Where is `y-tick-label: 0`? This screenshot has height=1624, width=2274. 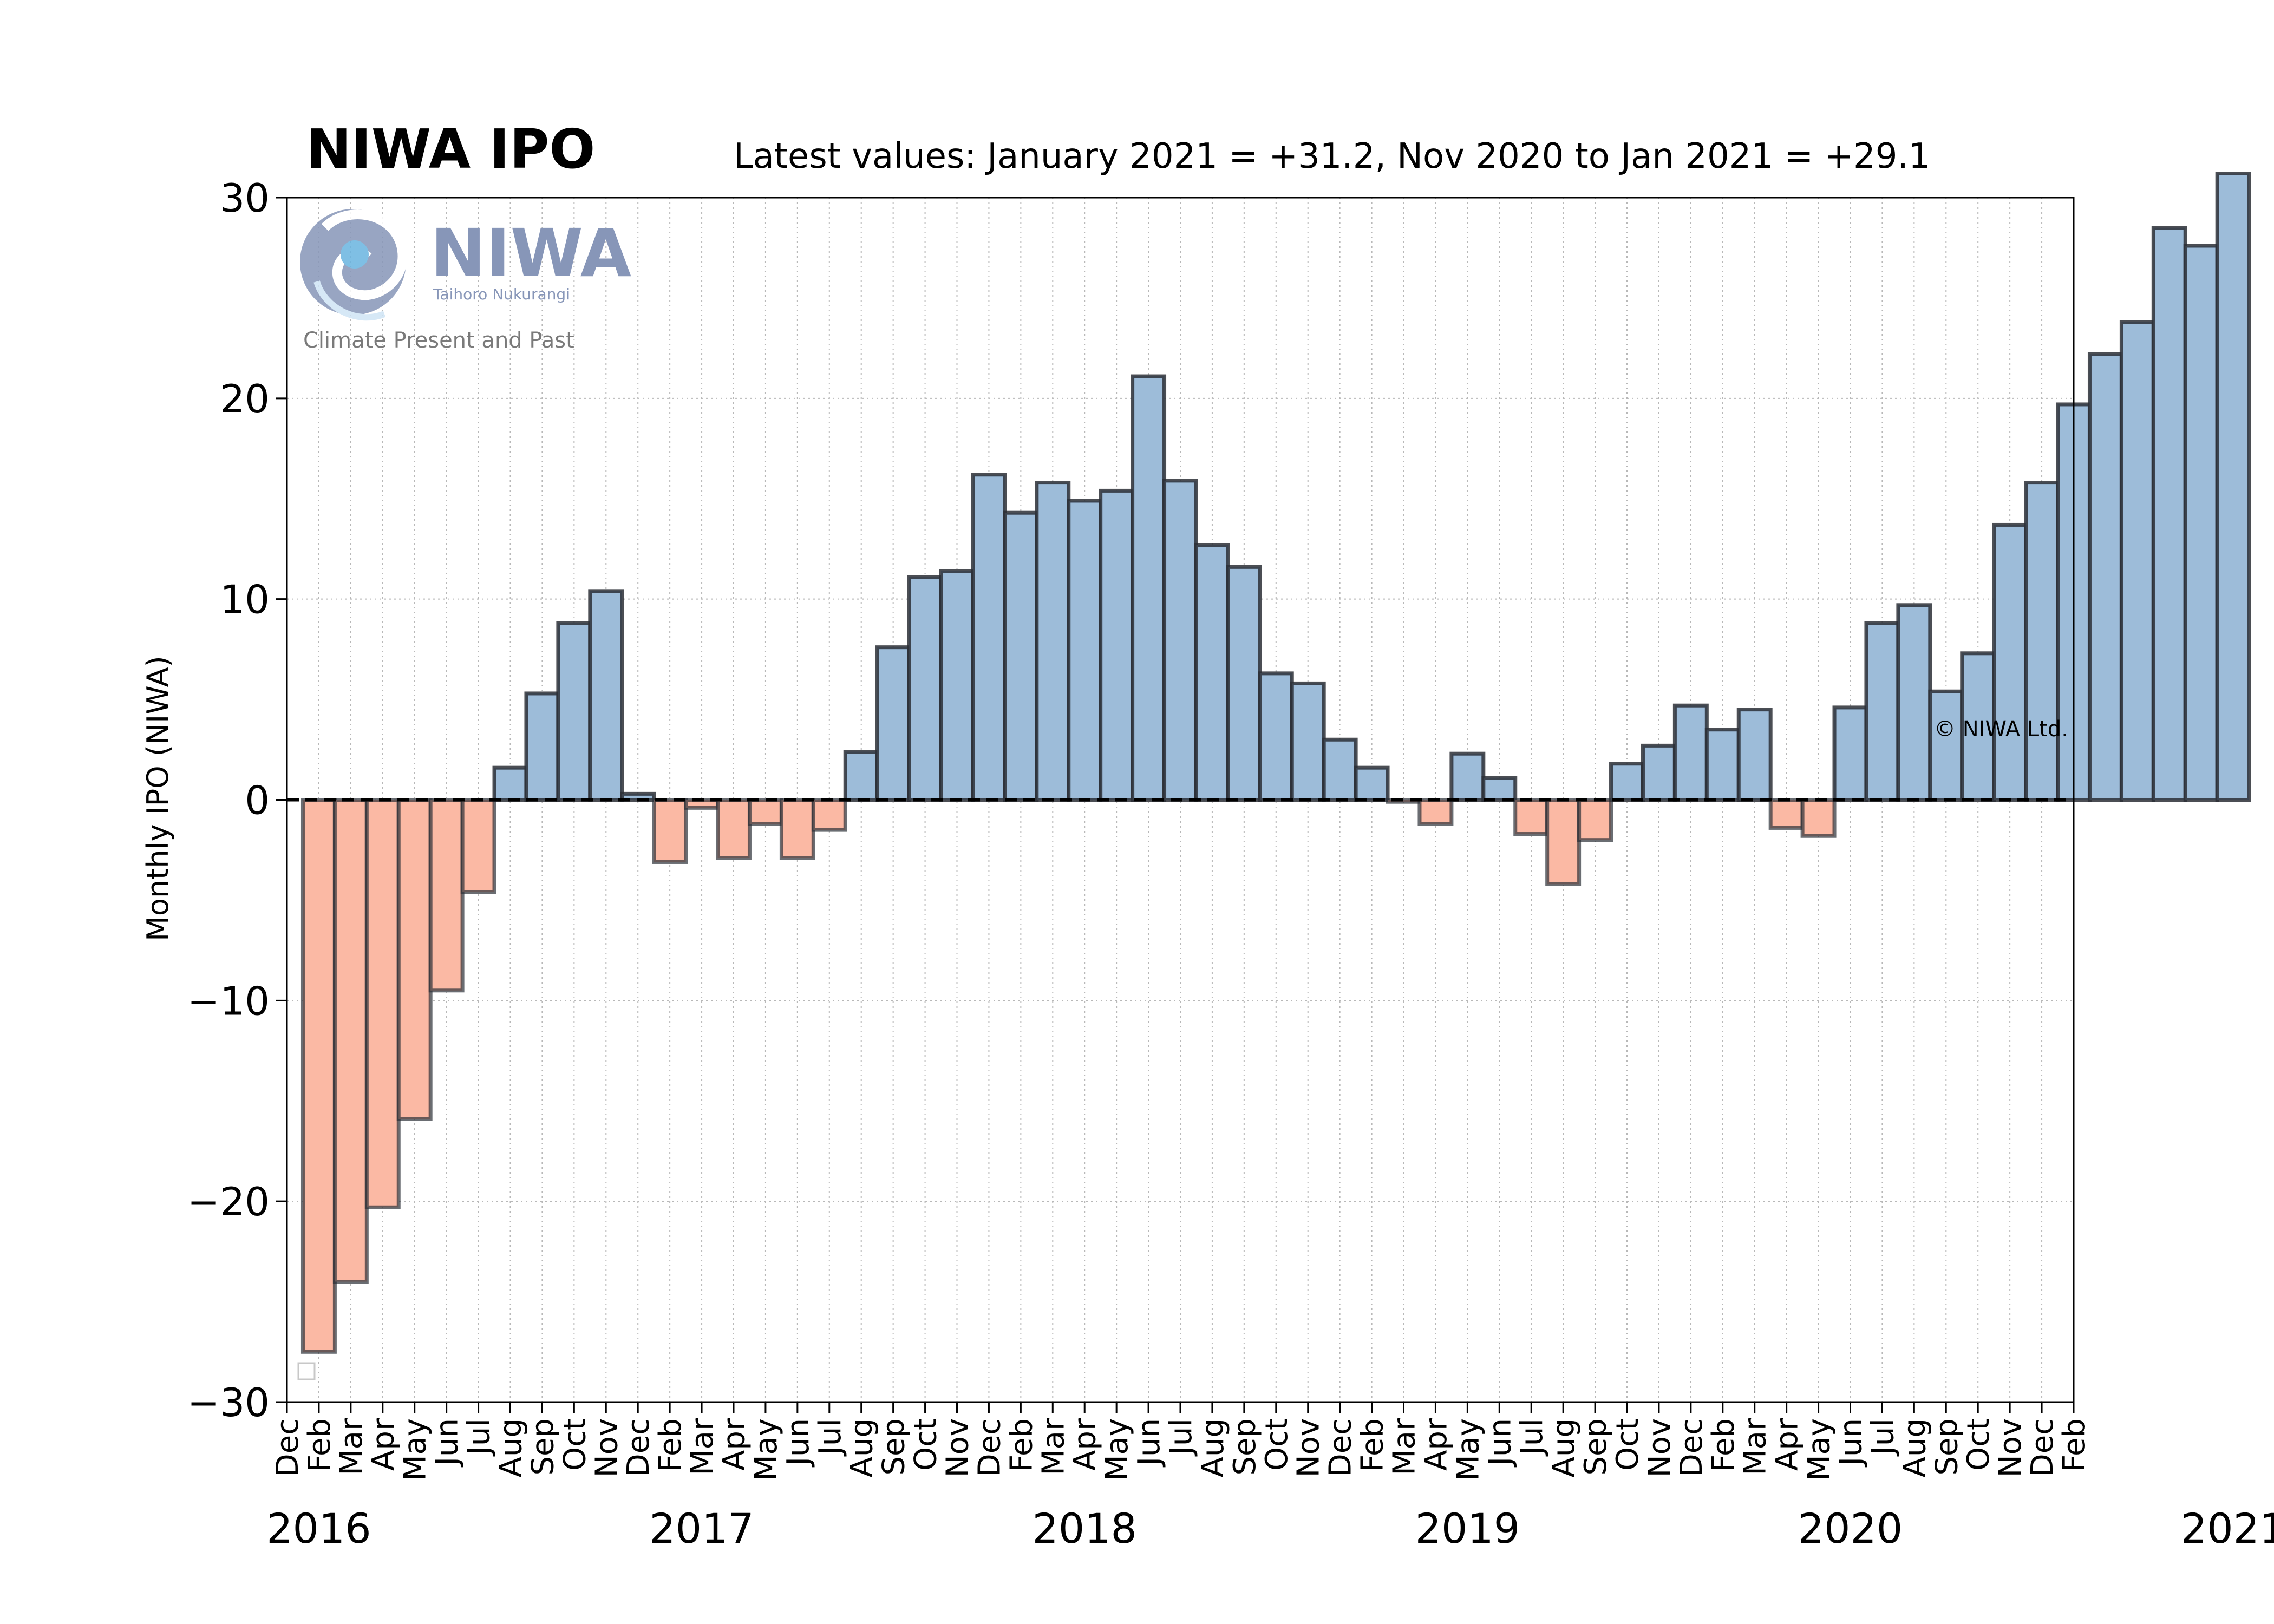 y-tick-label: 0 is located at coordinates (258, 800).